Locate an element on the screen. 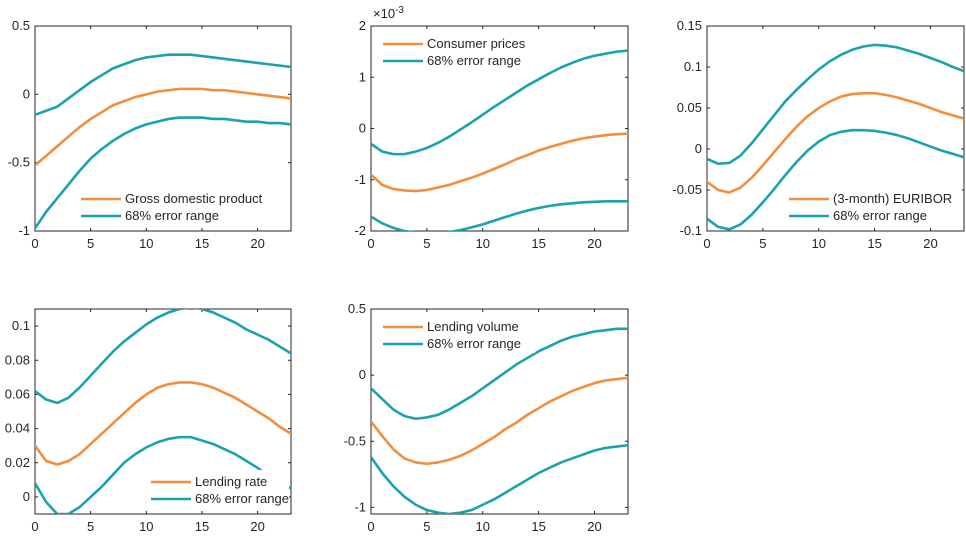  y-tick-label: 0.04 is located at coordinates (17, 428).